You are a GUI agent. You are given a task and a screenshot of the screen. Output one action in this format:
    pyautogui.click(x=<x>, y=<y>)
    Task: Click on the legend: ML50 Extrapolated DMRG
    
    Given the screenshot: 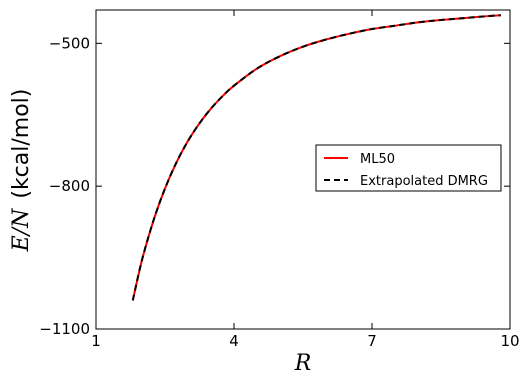 What is the action you would take?
    pyautogui.click(x=408, y=168)
    